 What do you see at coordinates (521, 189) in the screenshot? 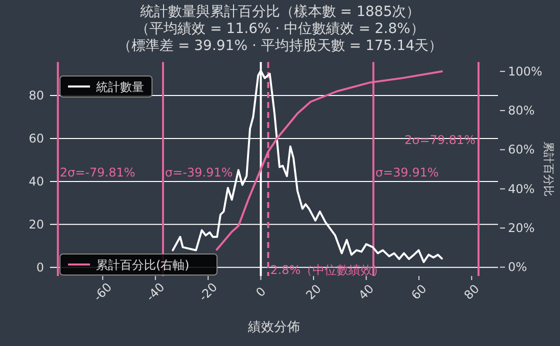
I see `y2-tick-label: 40%` at bounding box center [521, 189].